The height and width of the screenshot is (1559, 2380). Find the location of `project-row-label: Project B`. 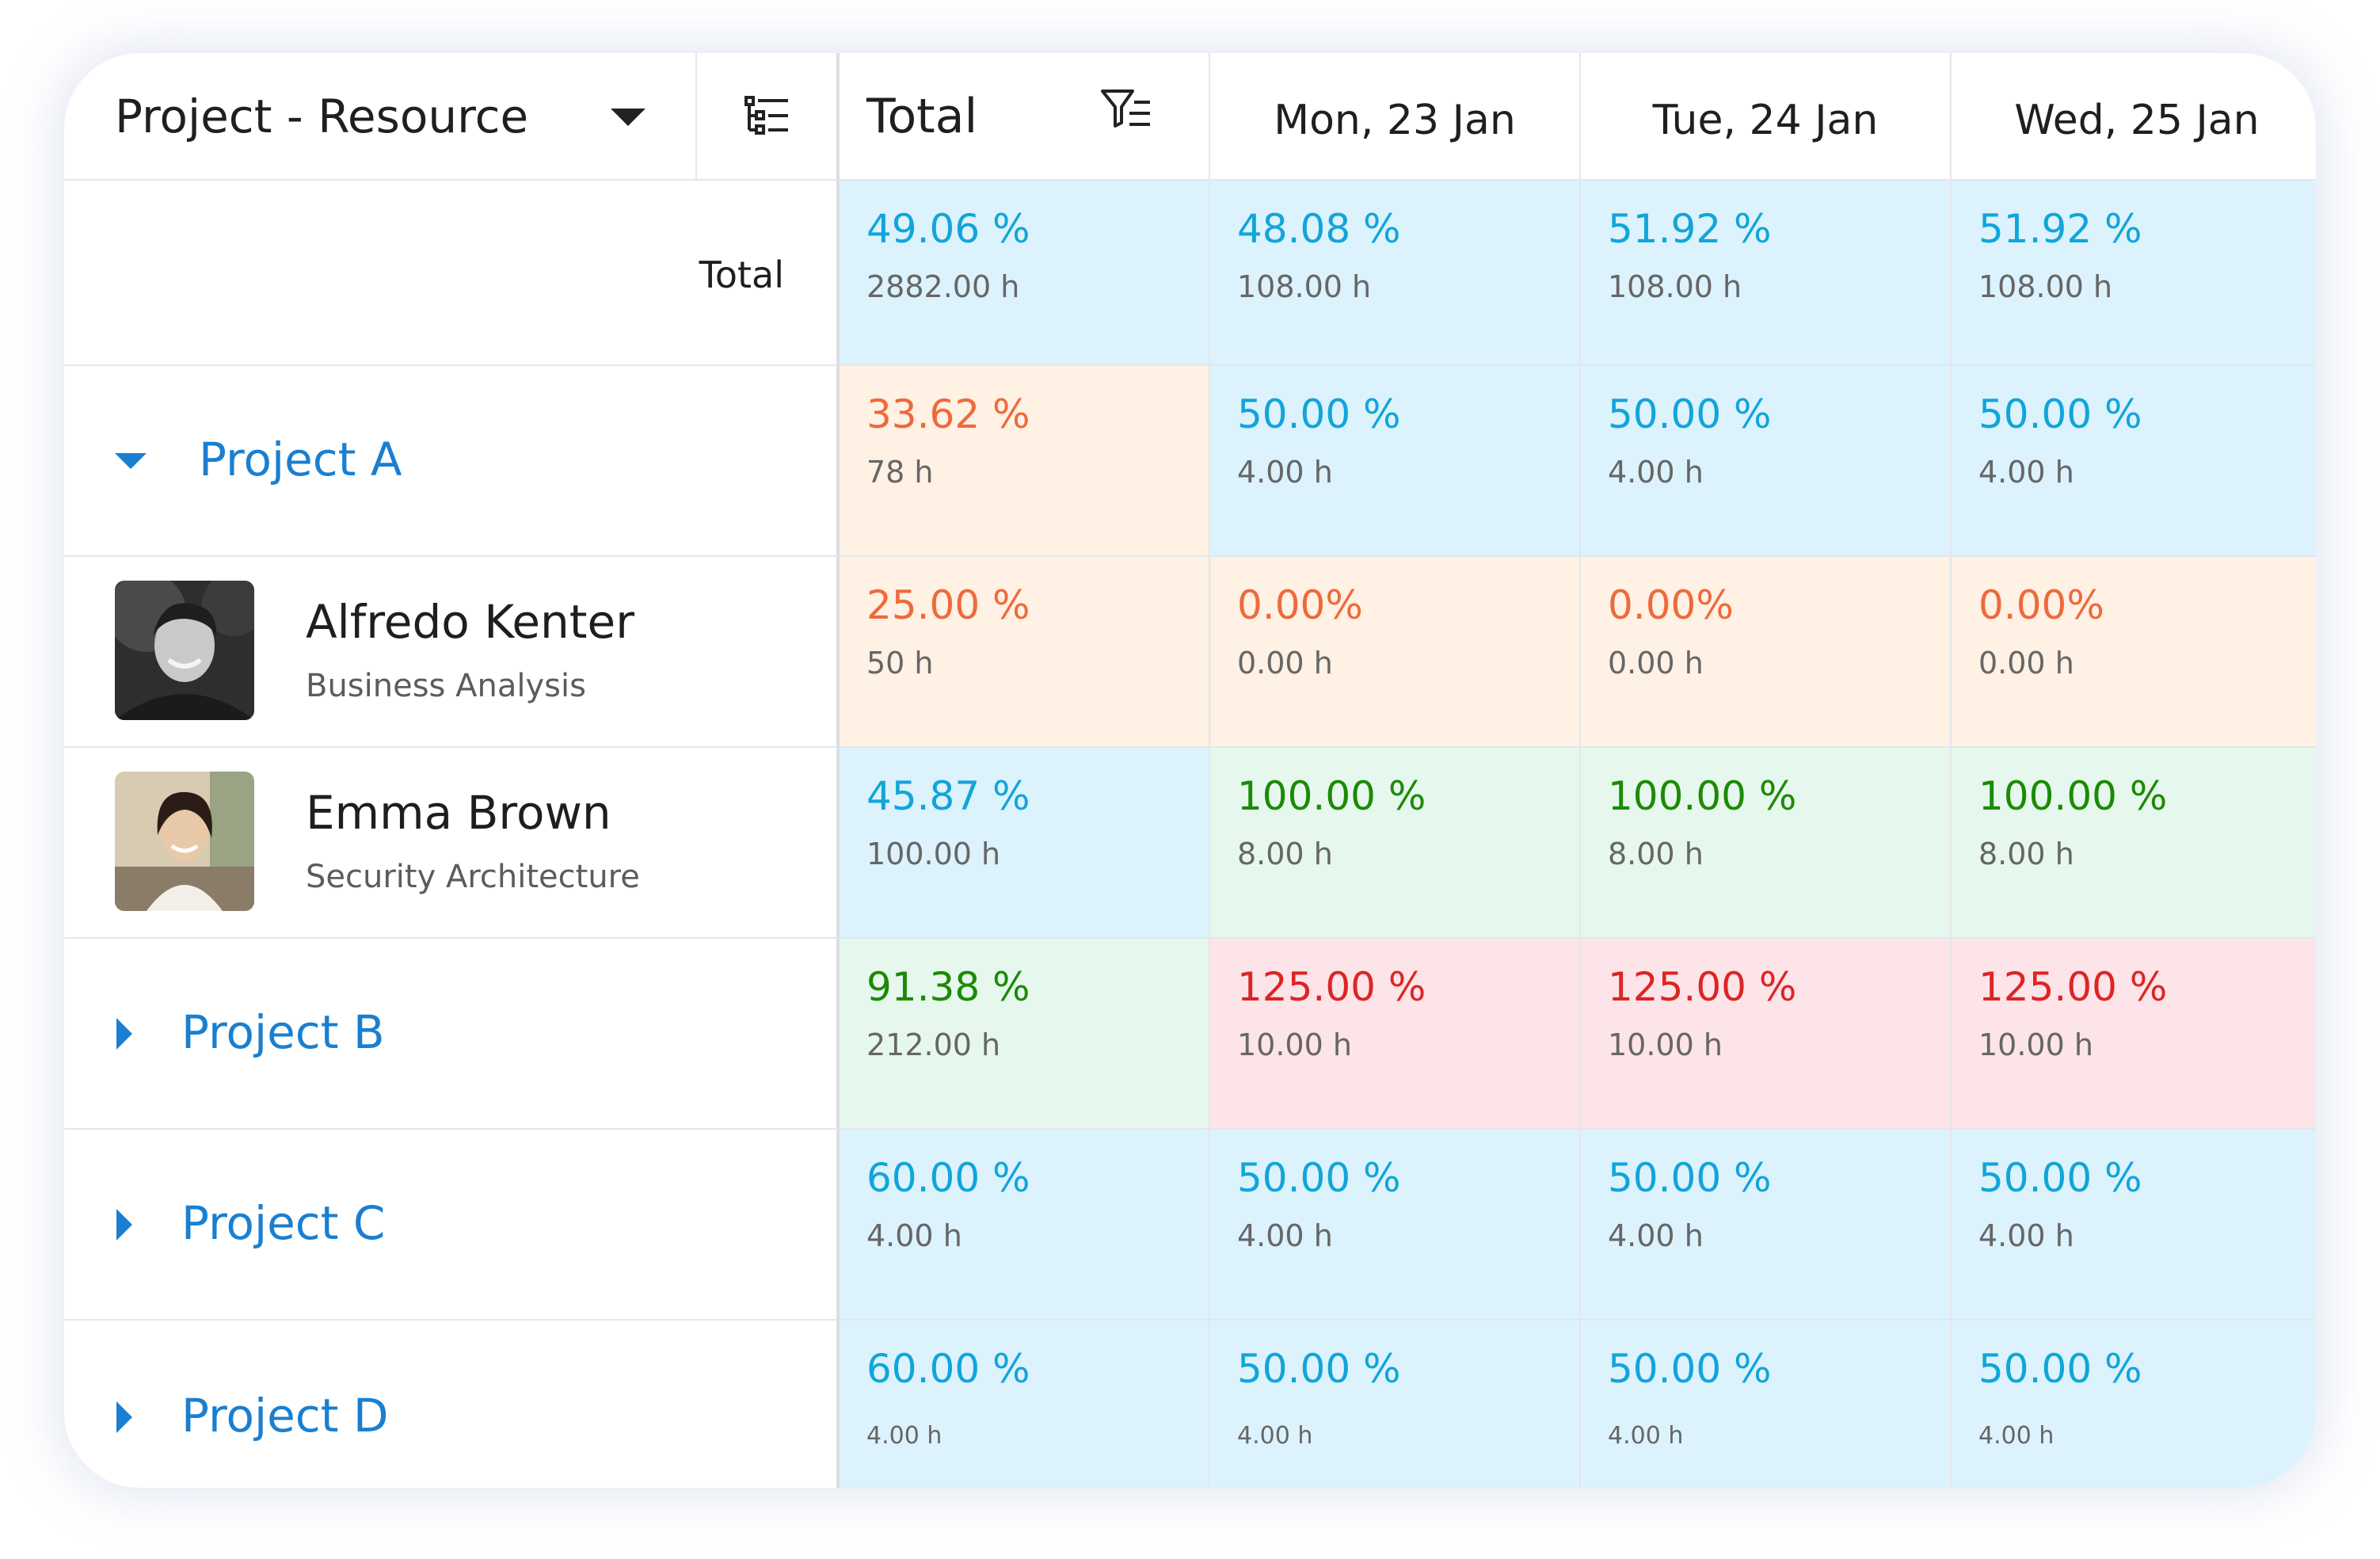

project-row-label: Project B is located at coordinates (452, 1034).